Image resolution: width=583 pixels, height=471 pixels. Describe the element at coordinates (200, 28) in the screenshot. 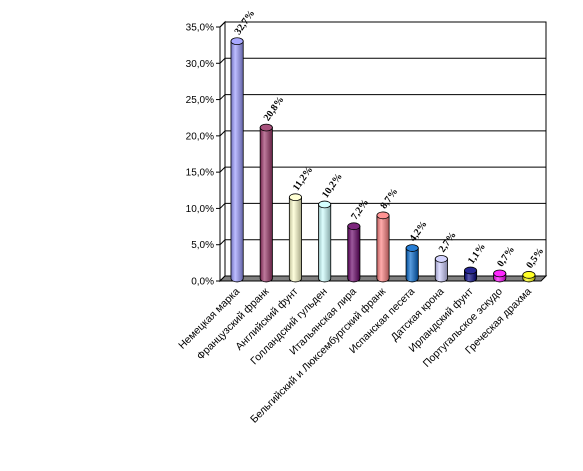

I see `y-tick-label: 35,0%` at that location.